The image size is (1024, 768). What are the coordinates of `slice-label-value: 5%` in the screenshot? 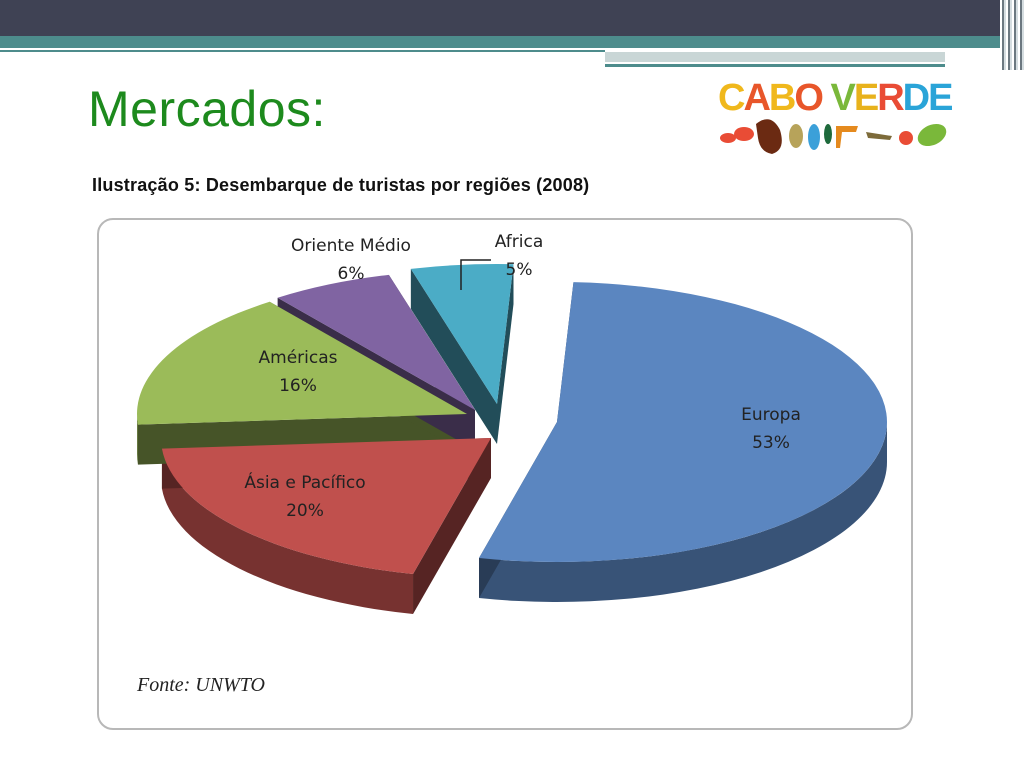 It's located at (519, 270).